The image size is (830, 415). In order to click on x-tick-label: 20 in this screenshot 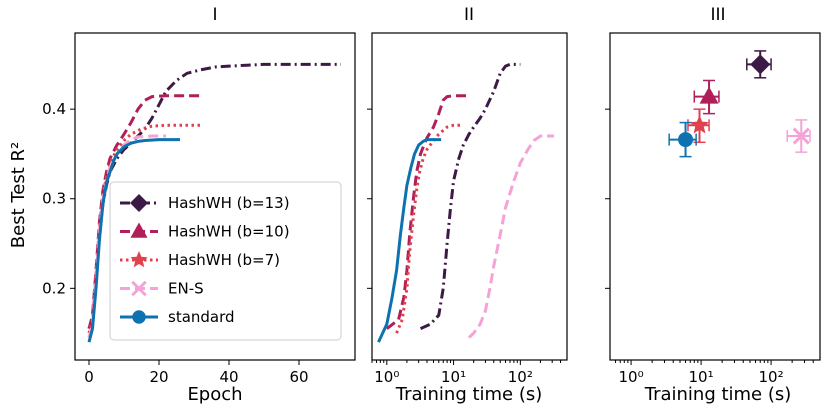, I will do `click(158, 377)`.